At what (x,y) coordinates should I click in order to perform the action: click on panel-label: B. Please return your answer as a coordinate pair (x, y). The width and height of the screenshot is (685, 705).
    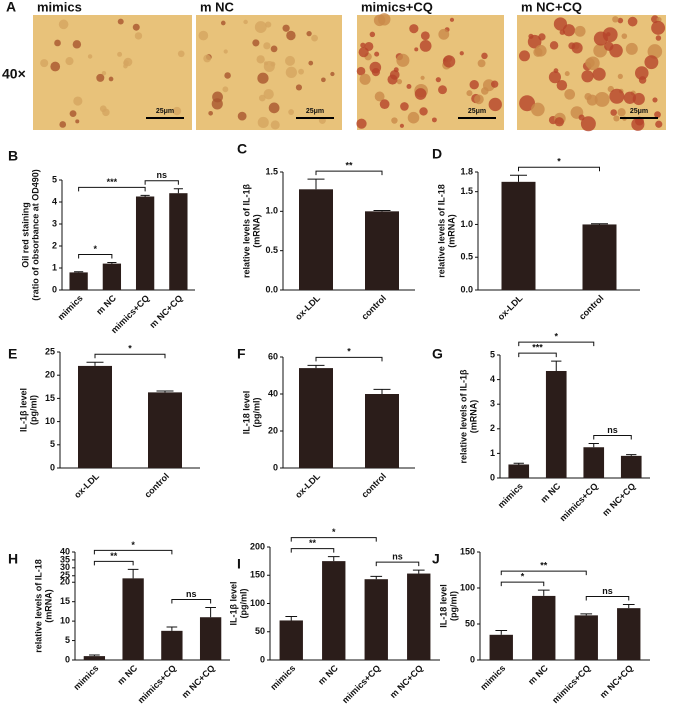
    Looking at the image, I should click on (13, 156).